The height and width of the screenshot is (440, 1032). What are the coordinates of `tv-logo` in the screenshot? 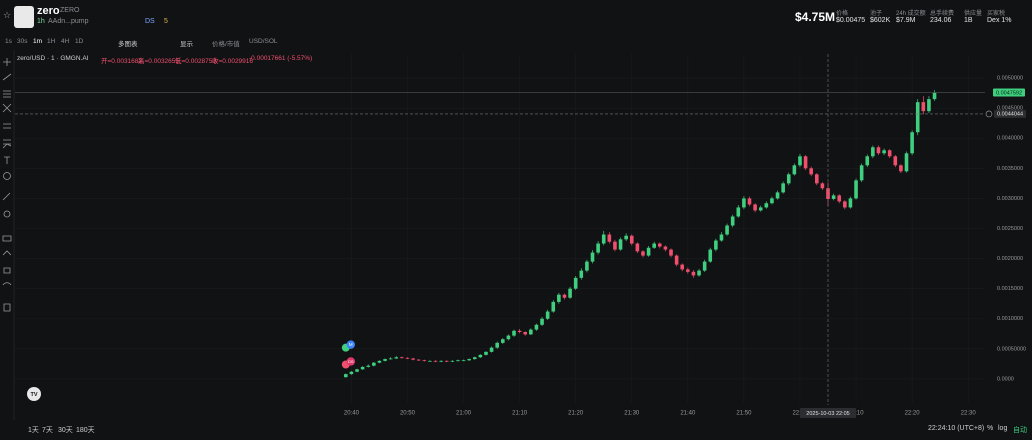 It's located at (34, 394).